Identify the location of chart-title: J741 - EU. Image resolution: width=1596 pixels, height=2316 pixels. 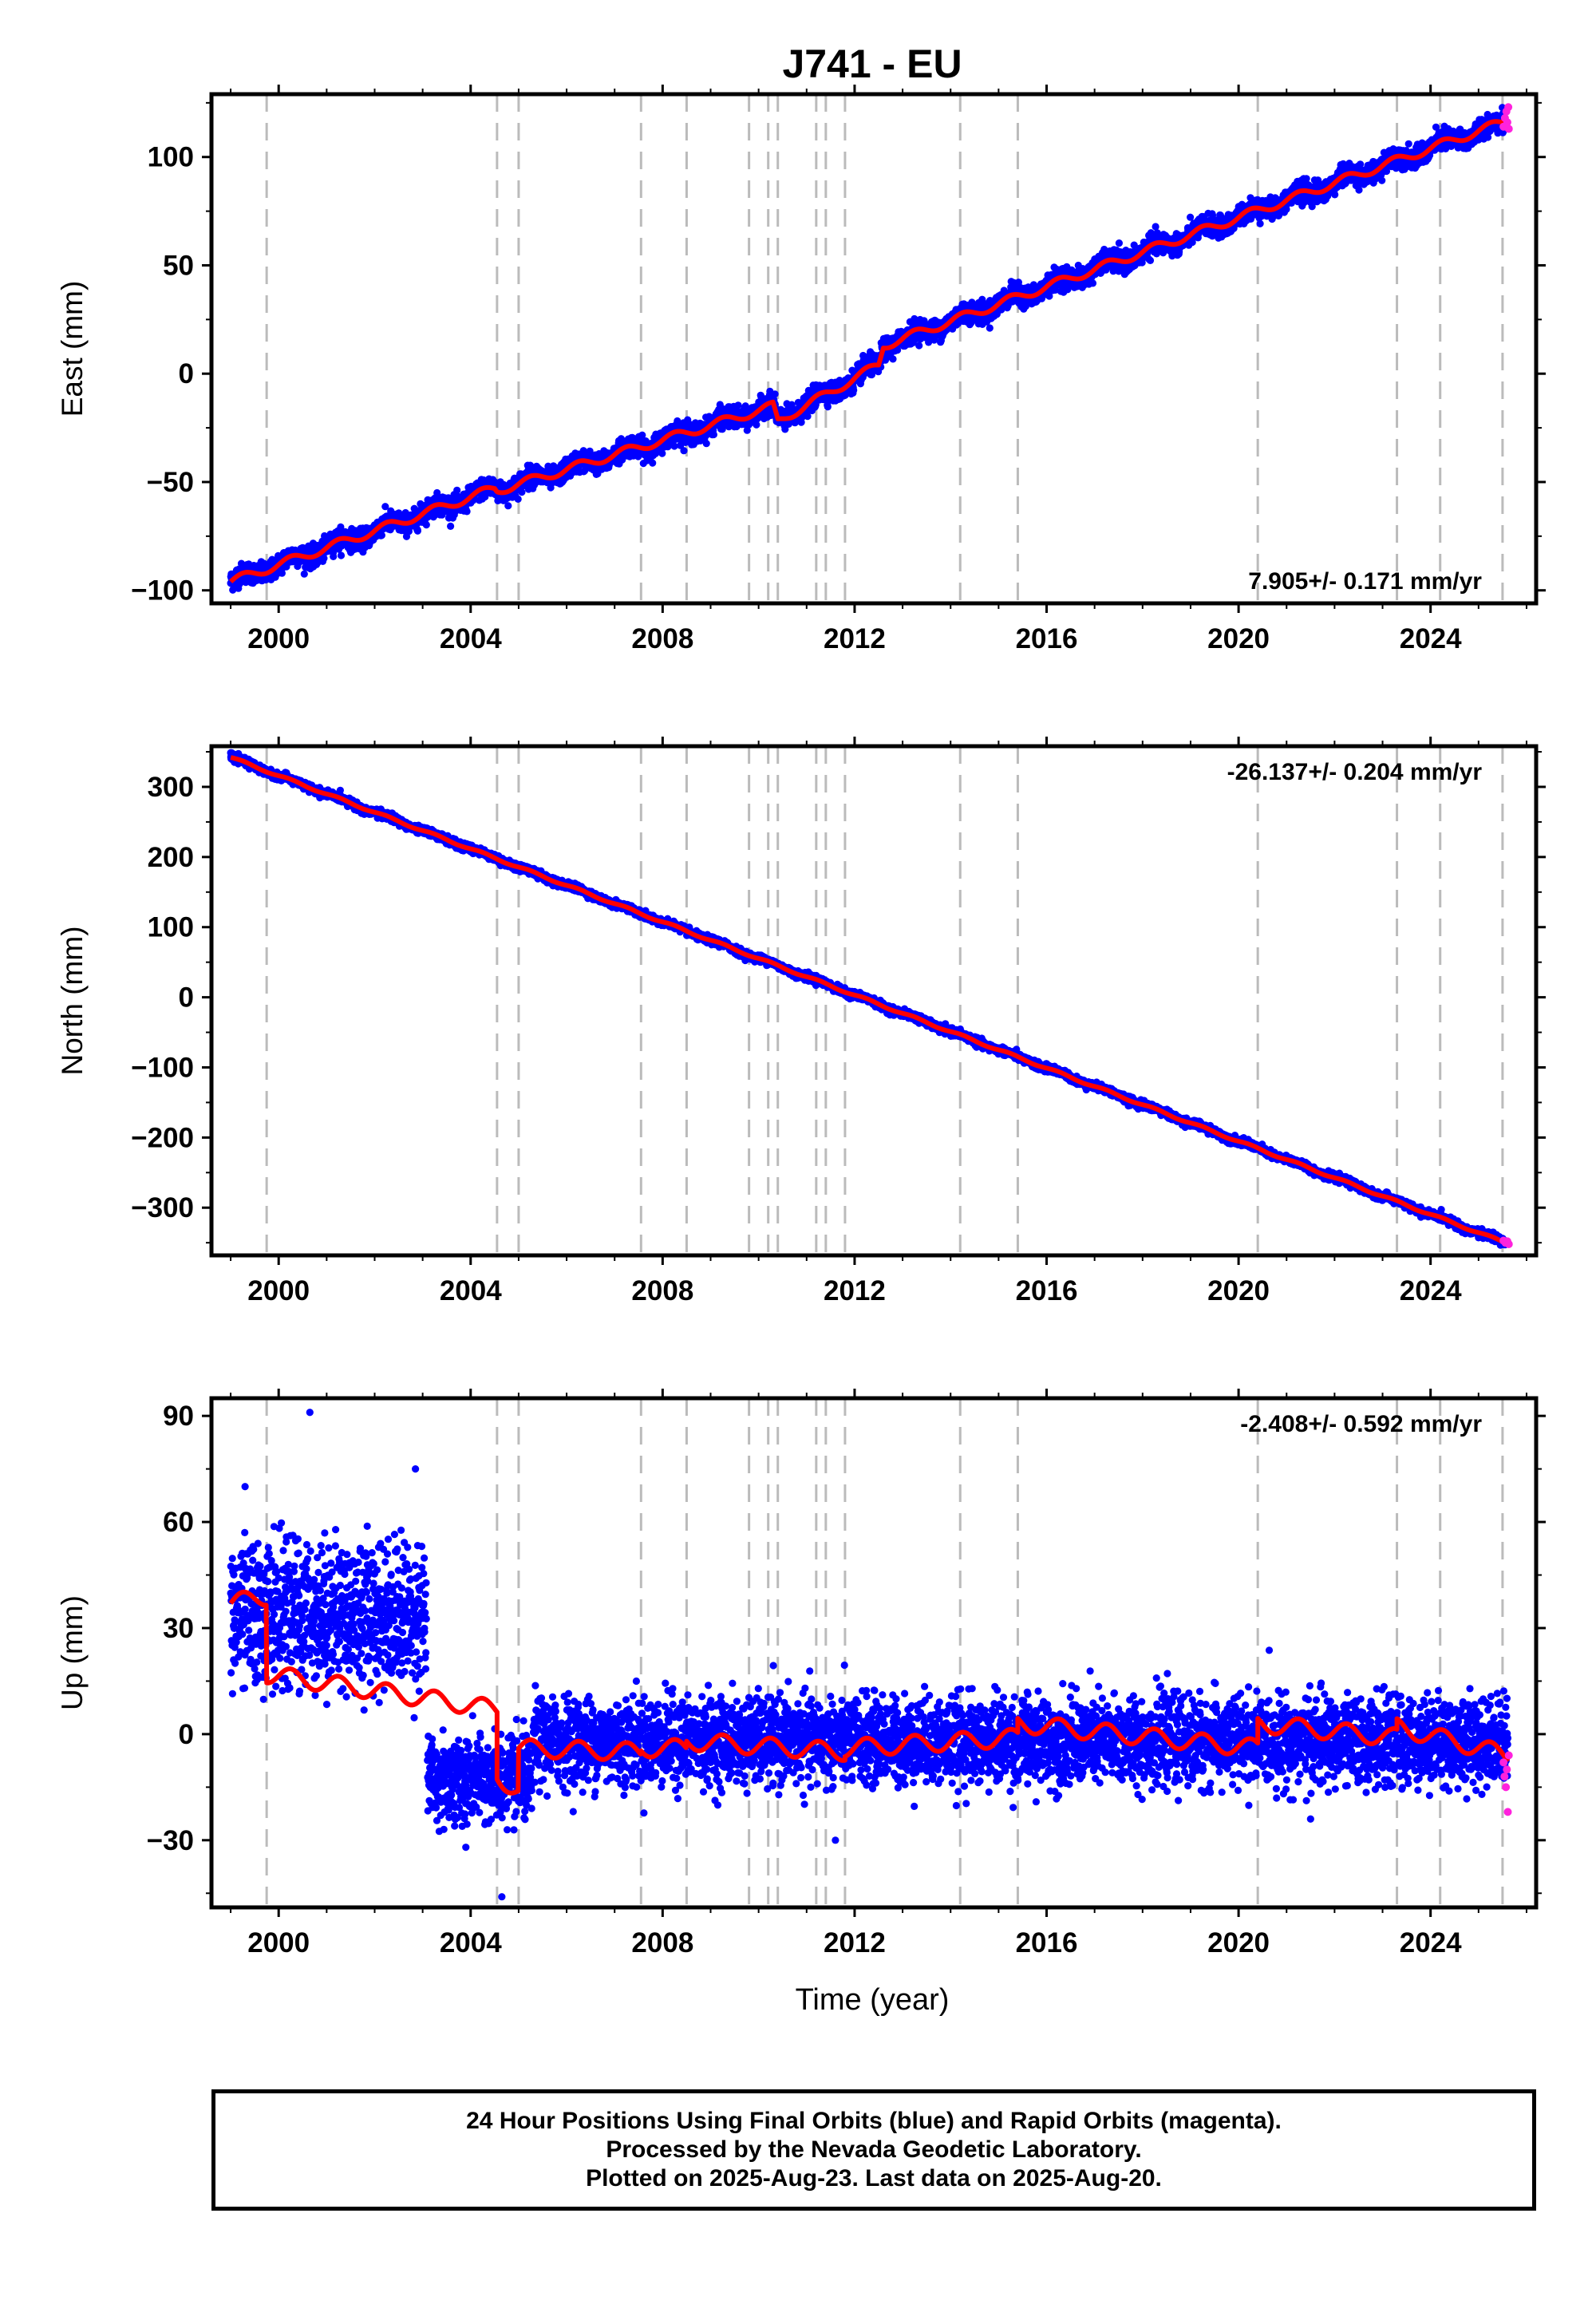
(872, 63).